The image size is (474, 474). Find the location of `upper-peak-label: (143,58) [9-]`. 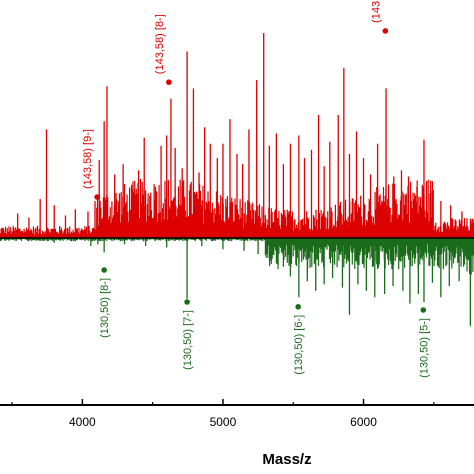

upper-peak-label: (143,58) [9-] is located at coordinates (88, 159).